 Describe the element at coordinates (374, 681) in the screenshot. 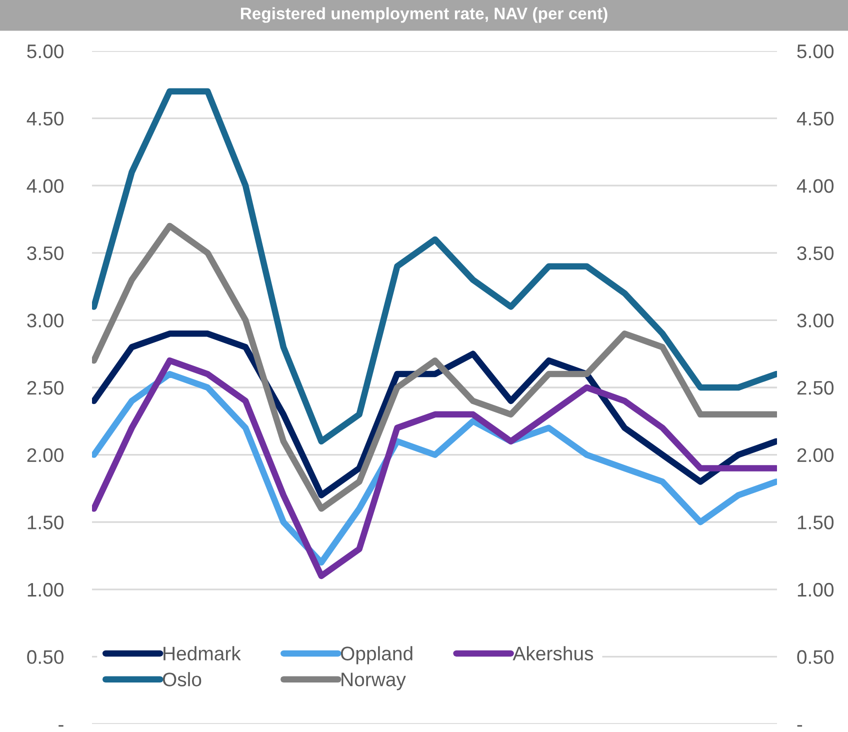

I see `legend-label: Norway` at that location.